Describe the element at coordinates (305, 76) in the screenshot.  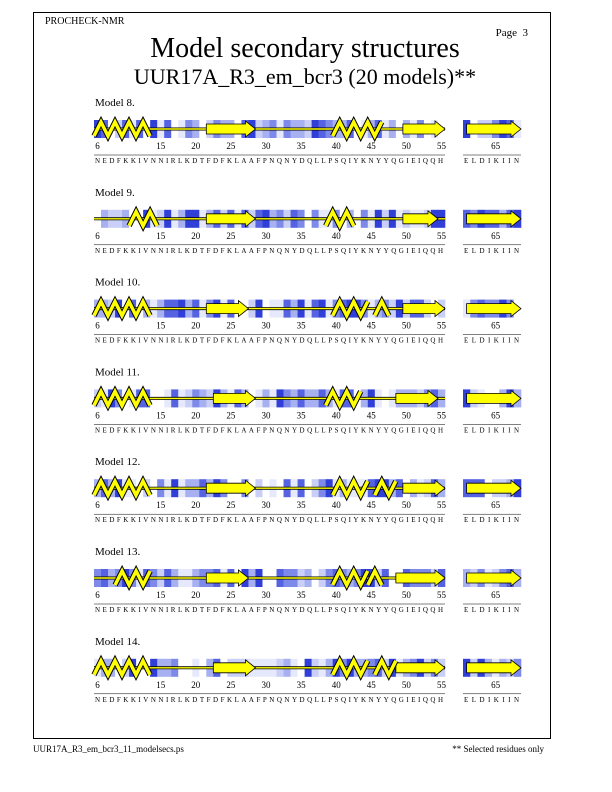
I see `subtitle: UUR17A_R3_em_bcr3 (20 models)**` at that location.